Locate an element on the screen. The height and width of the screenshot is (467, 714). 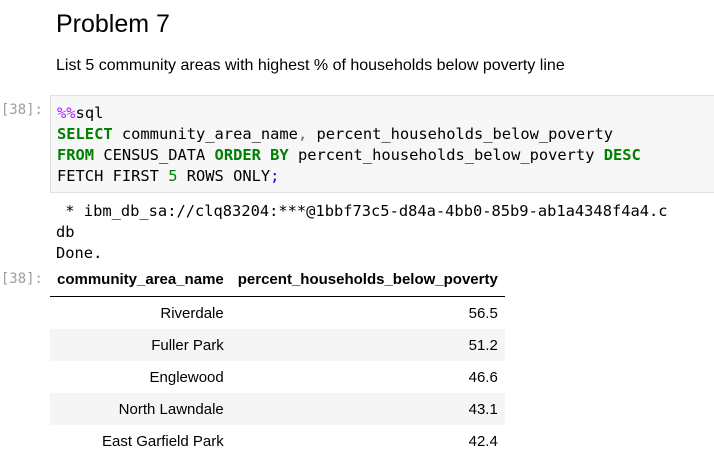
code-token: ORDER BY is located at coordinates (251, 155).